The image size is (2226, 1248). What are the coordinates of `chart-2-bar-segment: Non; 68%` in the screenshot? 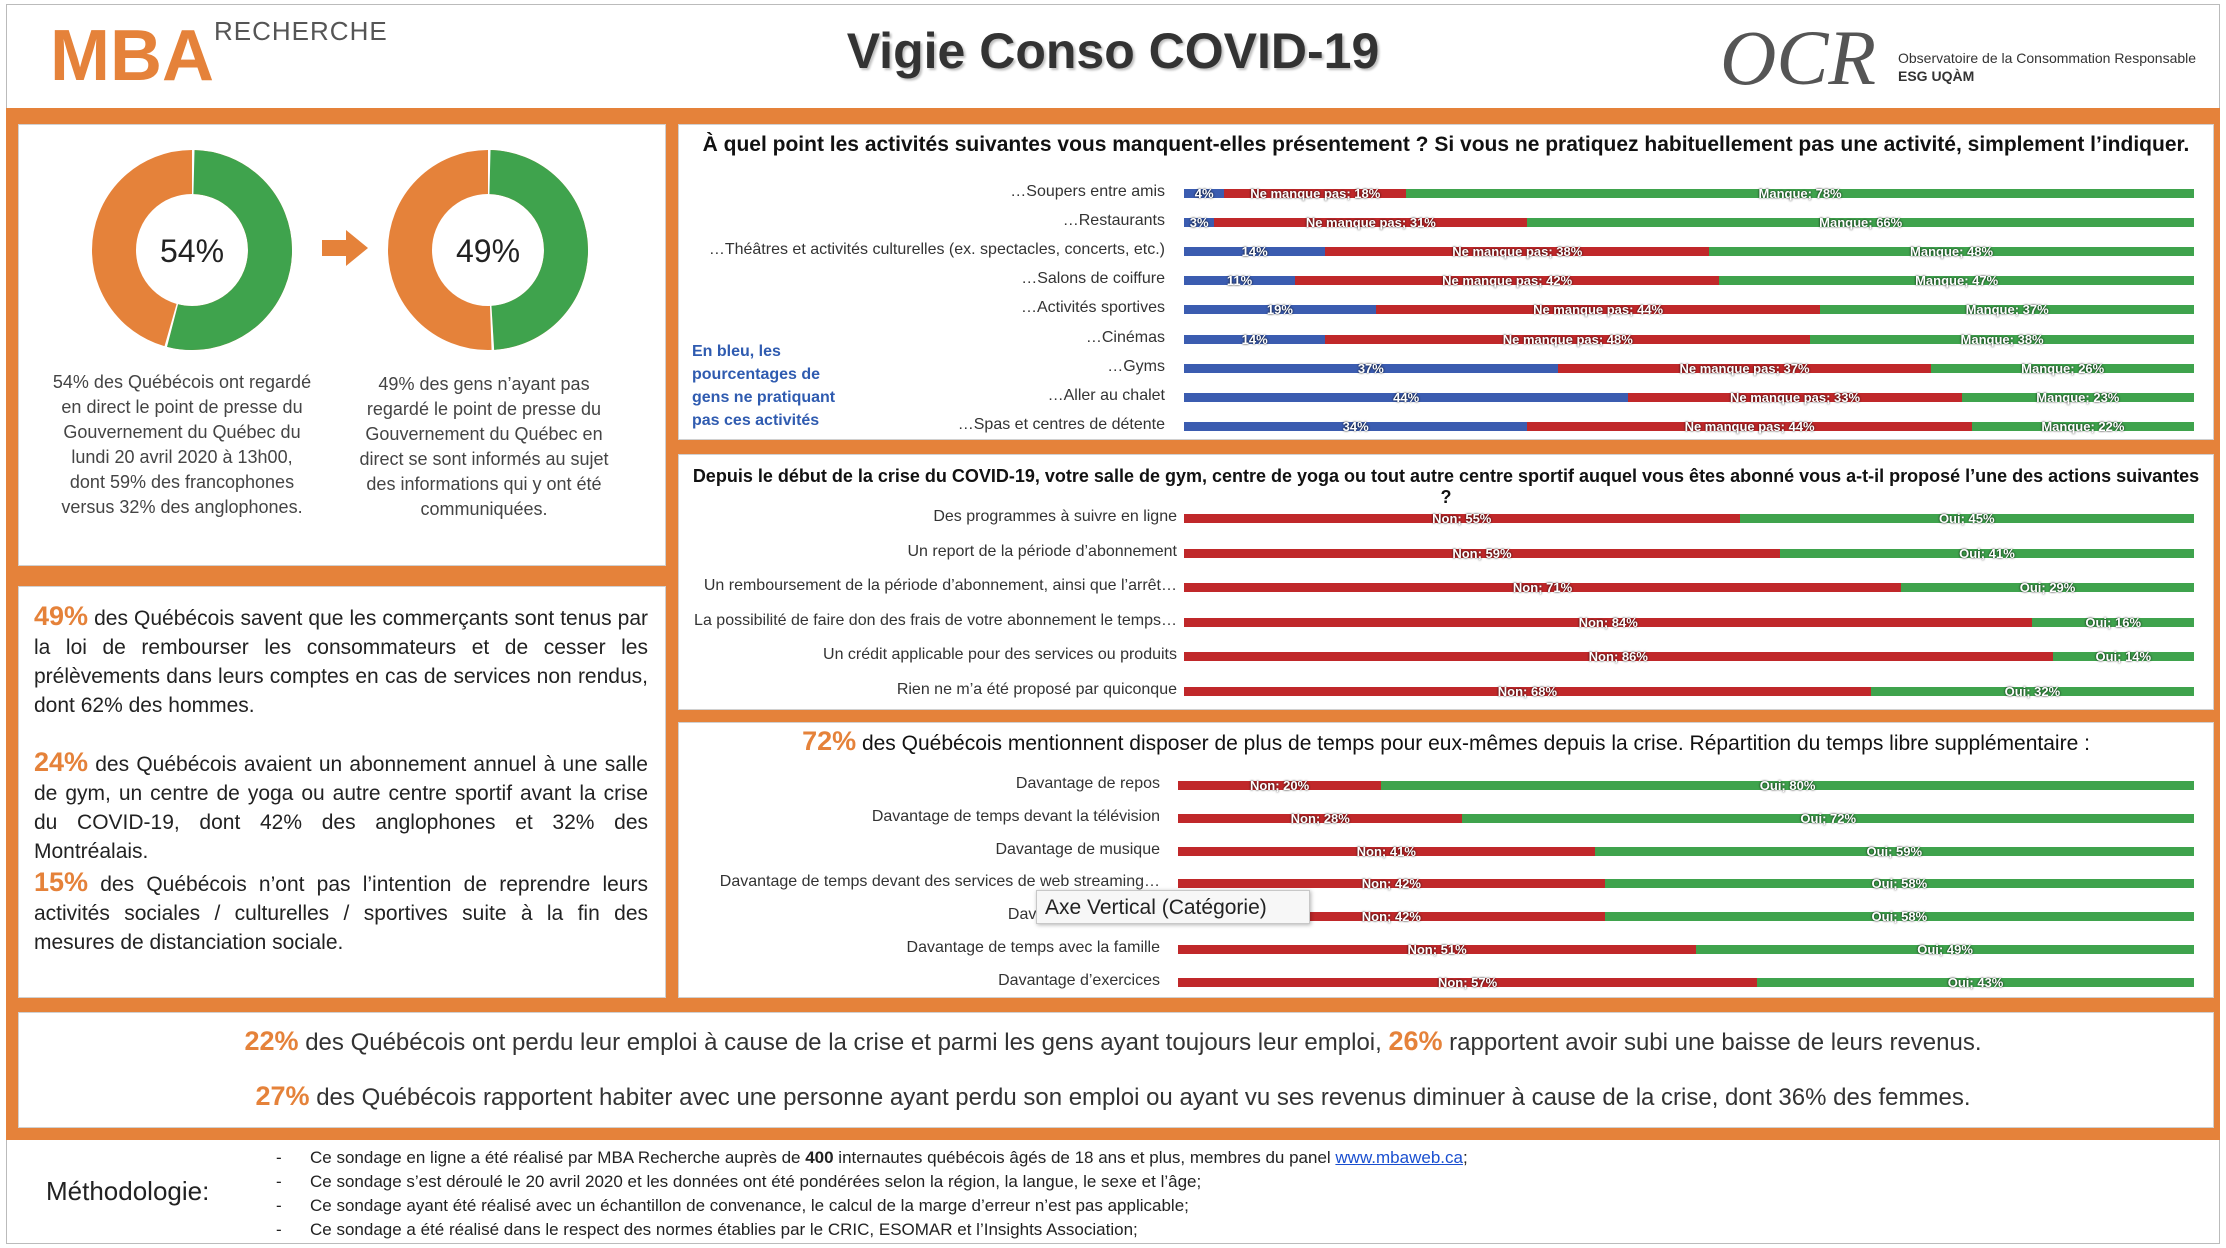 It's located at (1527, 691).